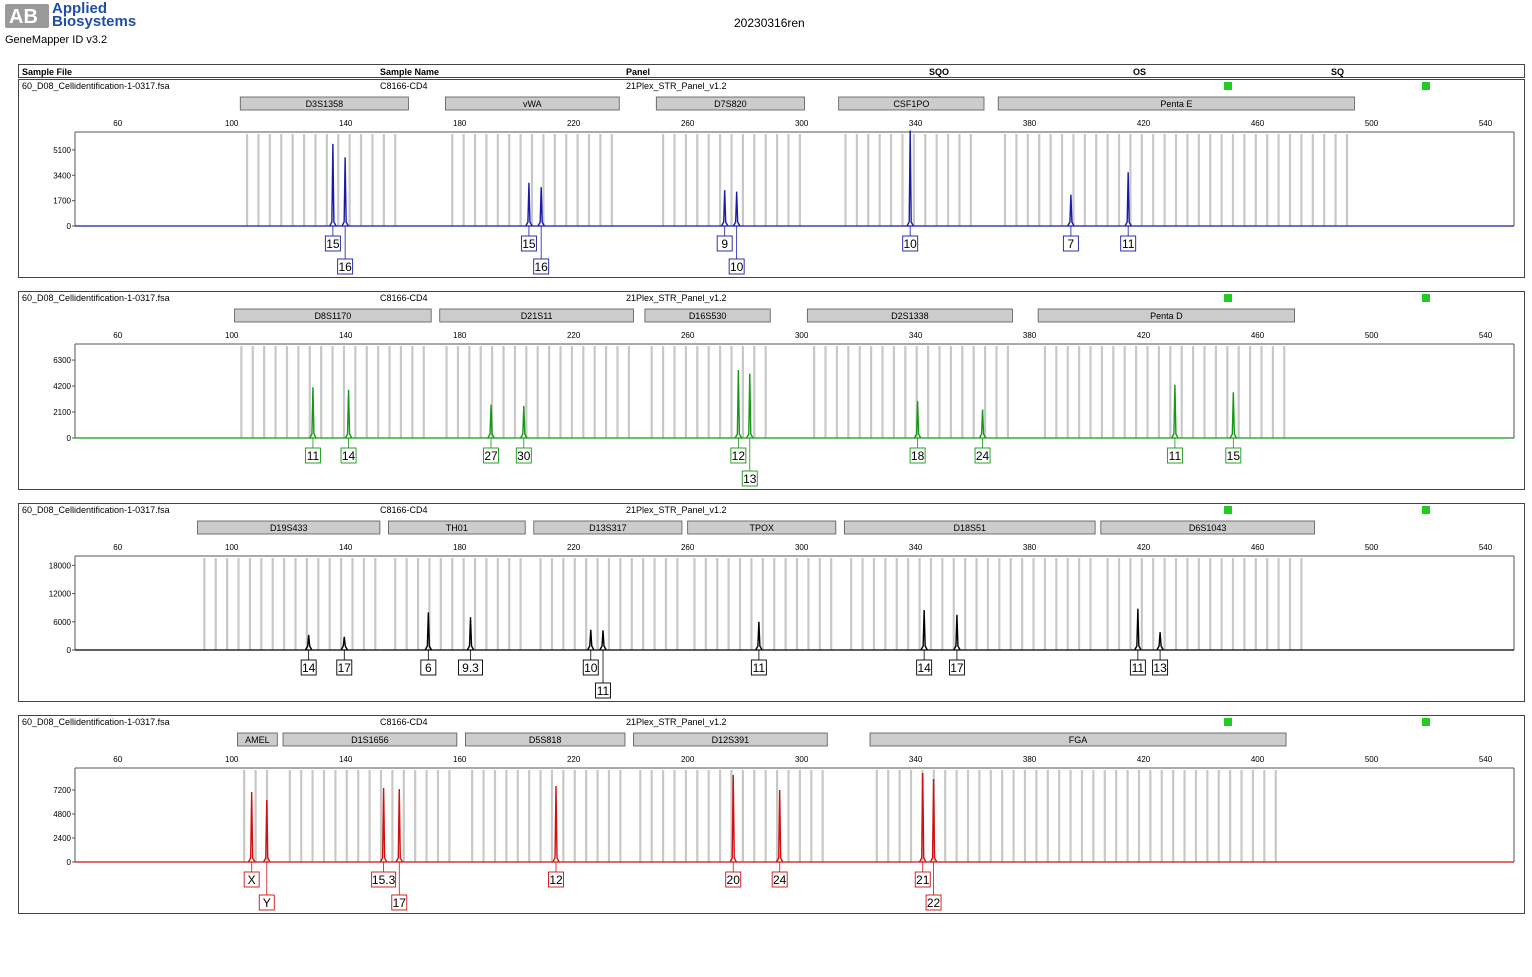 This screenshot has height=977, width=1532. What do you see at coordinates (769, 23) in the screenshot?
I see `report-title: 20230316ren` at bounding box center [769, 23].